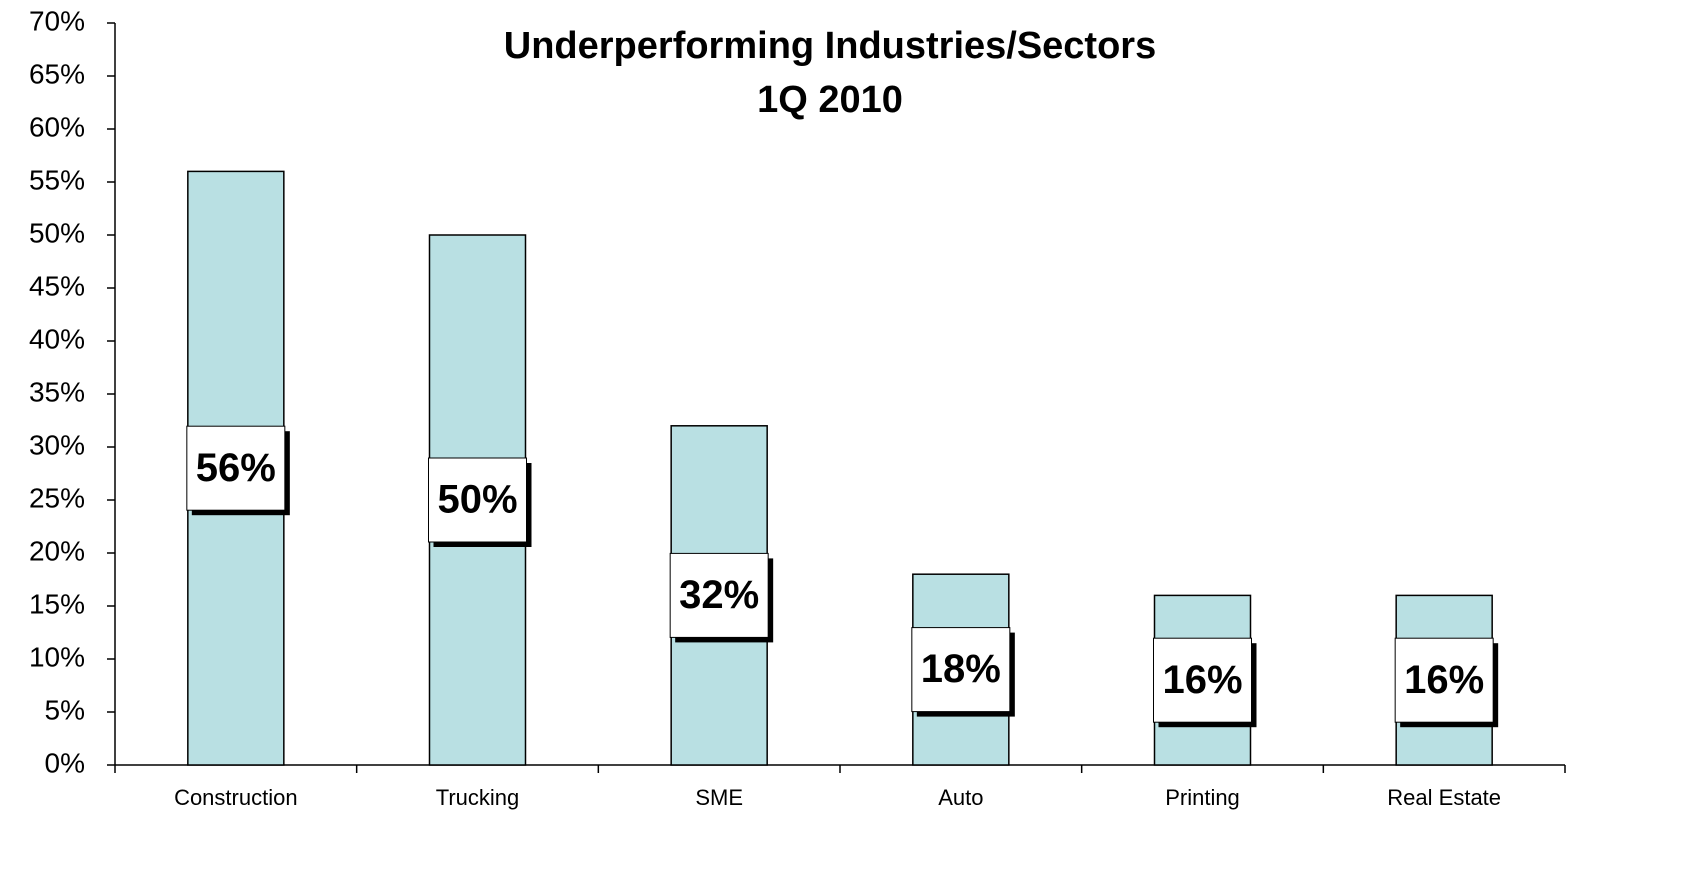 The height and width of the screenshot is (872, 1687). What do you see at coordinates (57, 656) in the screenshot?
I see `y-tick-label: 10%` at bounding box center [57, 656].